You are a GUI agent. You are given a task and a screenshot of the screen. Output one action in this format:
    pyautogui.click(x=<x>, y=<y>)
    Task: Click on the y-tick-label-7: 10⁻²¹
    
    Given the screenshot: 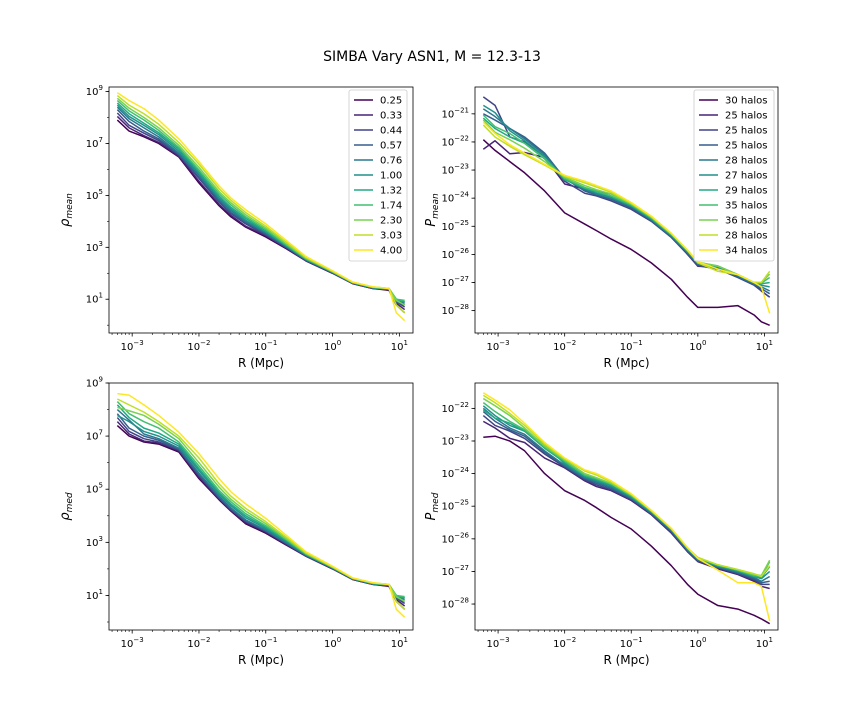 What is the action you would take?
    pyautogui.click(x=455, y=113)
    